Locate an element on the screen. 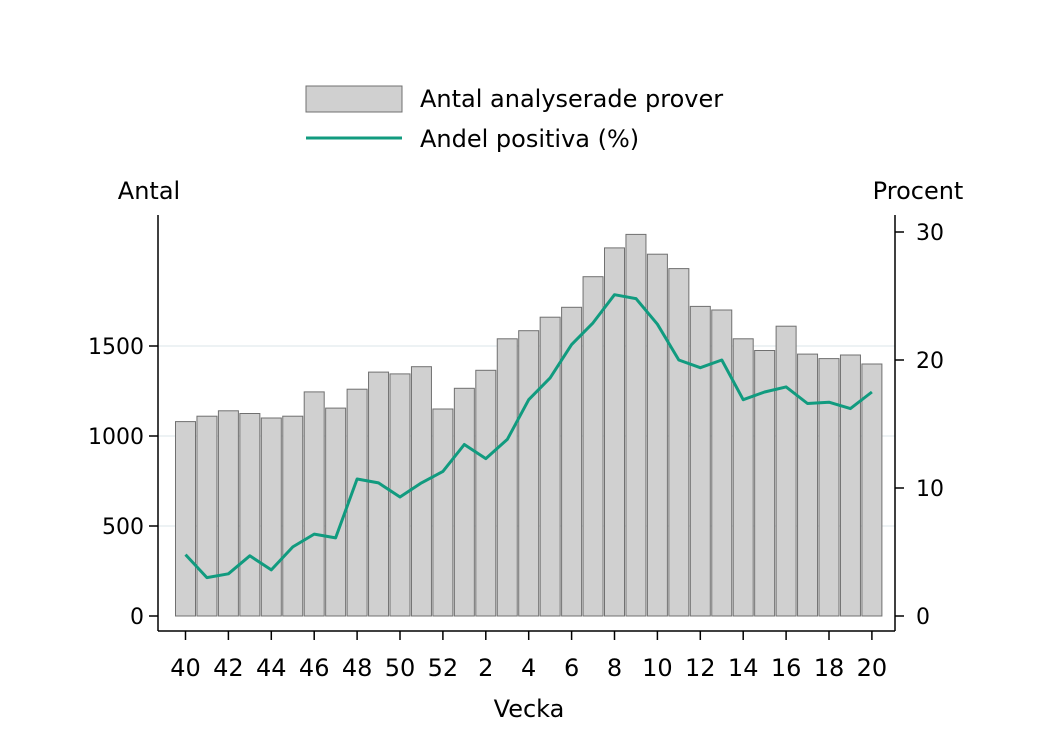 The width and height of the screenshot is (1039, 756). x-tick-label: 14 is located at coordinates (743, 668).